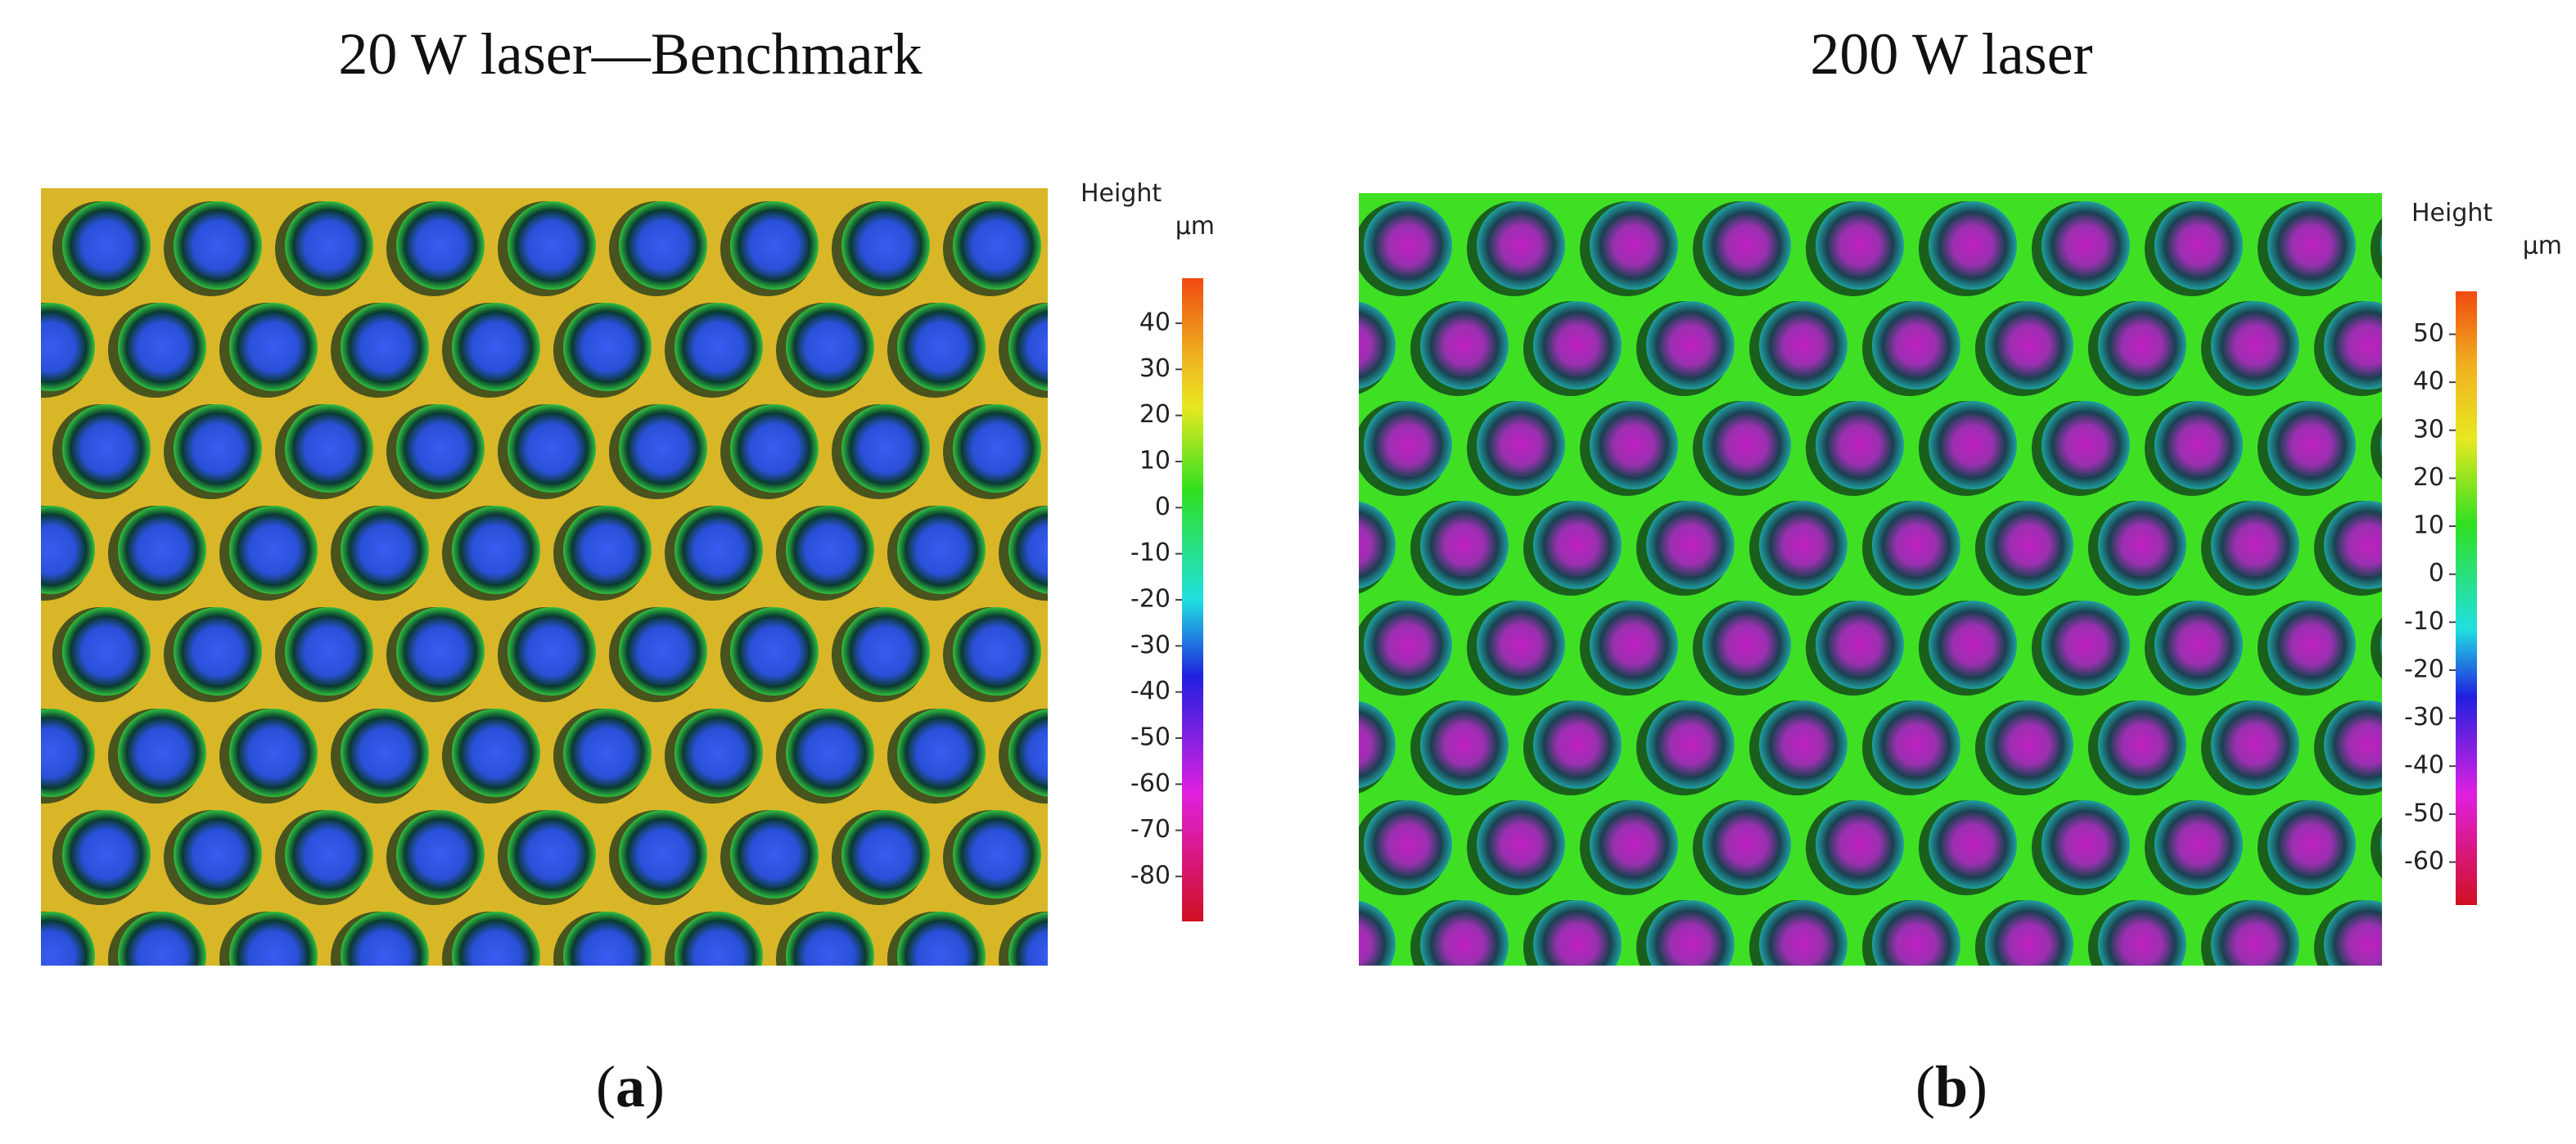 The image size is (2576, 1144). What do you see at coordinates (630, 54) in the screenshot?
I see `panel-title: 20 W laser—Benchmark` at bounding box center [630, 54].